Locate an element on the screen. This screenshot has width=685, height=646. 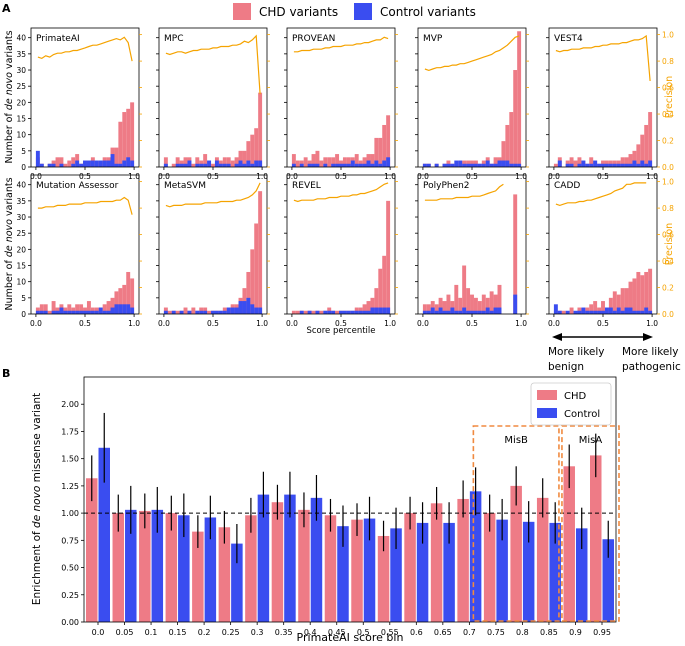
x-tick-label: 0.1 is located at coordinates (151, 632).